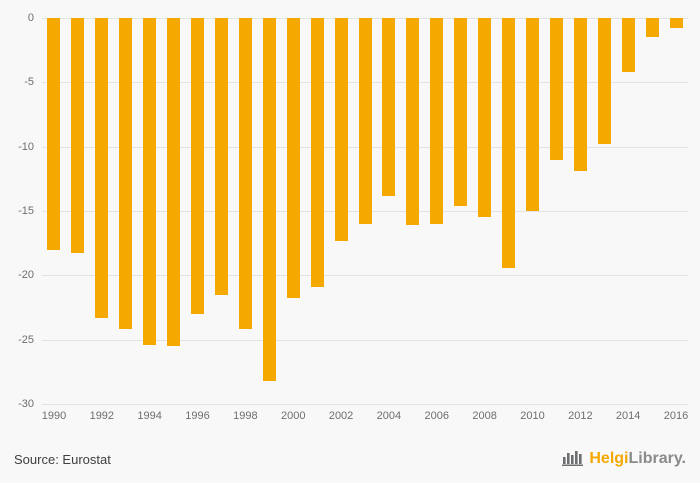  Describe the element at coordinates (573, 459) in the screenshot. I see `library-building-icon` at that location.